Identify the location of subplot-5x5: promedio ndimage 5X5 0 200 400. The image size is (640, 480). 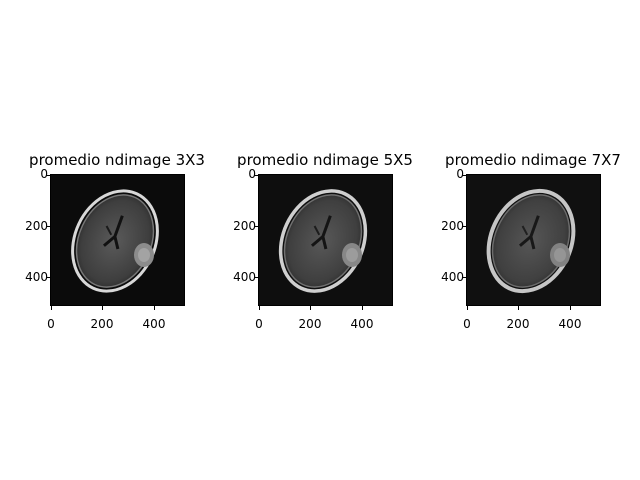
(313, 242).